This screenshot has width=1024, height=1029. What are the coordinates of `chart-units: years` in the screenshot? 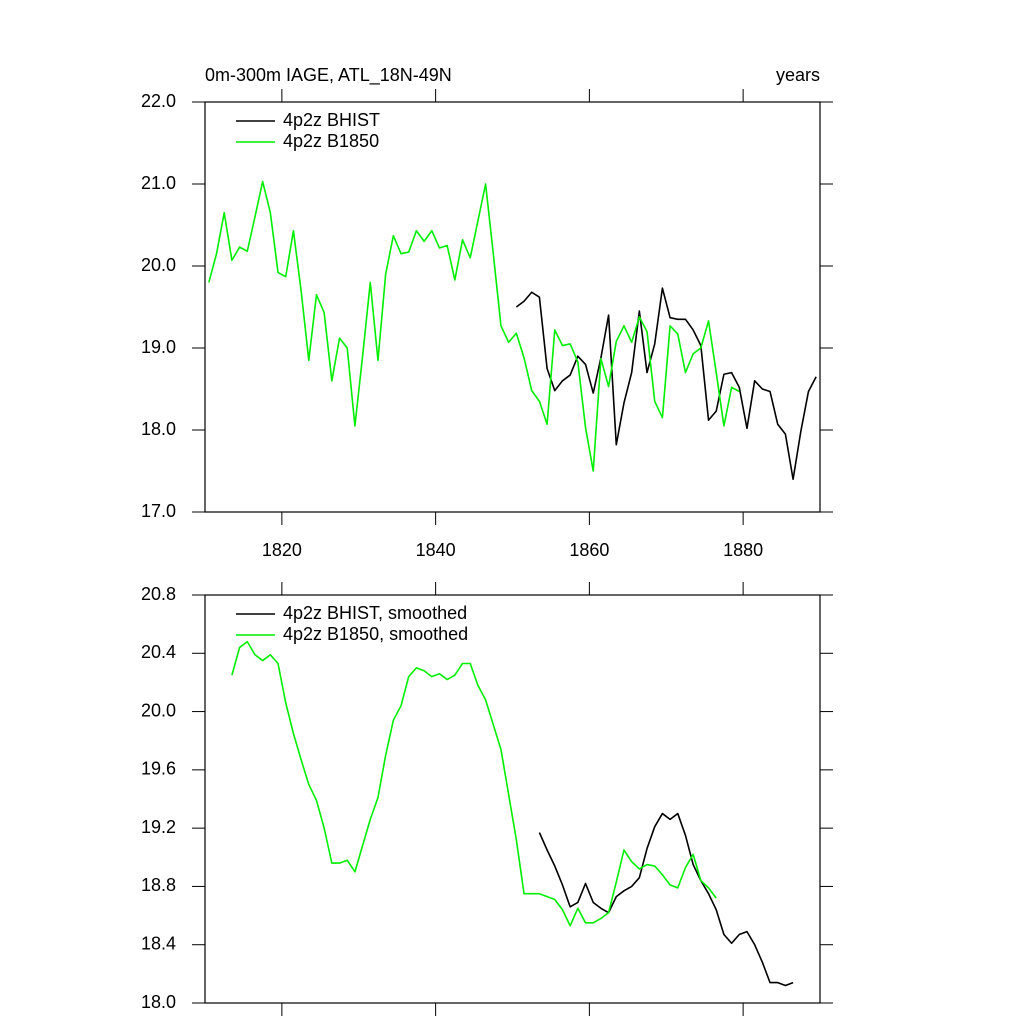 It's located at (798, 75).